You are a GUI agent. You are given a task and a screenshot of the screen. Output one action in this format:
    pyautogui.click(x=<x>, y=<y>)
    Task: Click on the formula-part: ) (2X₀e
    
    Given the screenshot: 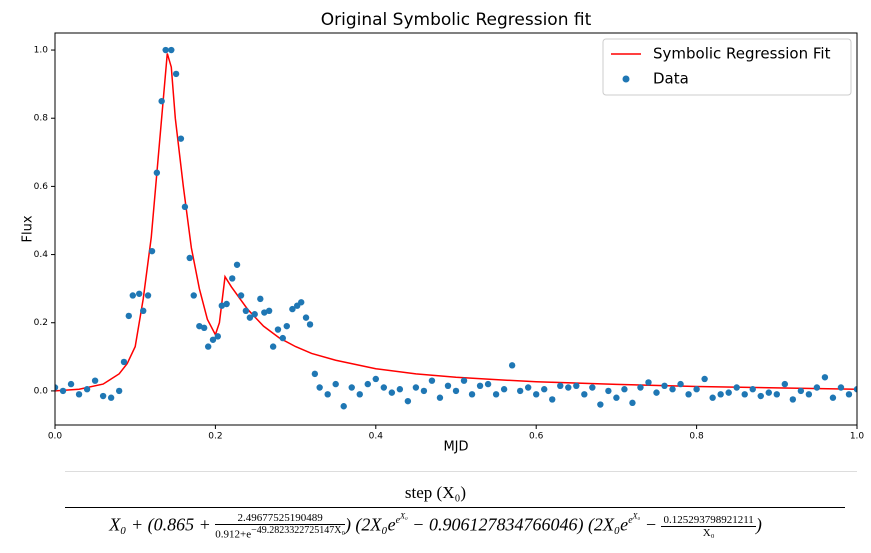 What is the action you would take?
    pyautogui.click(x=370, y=524)
    